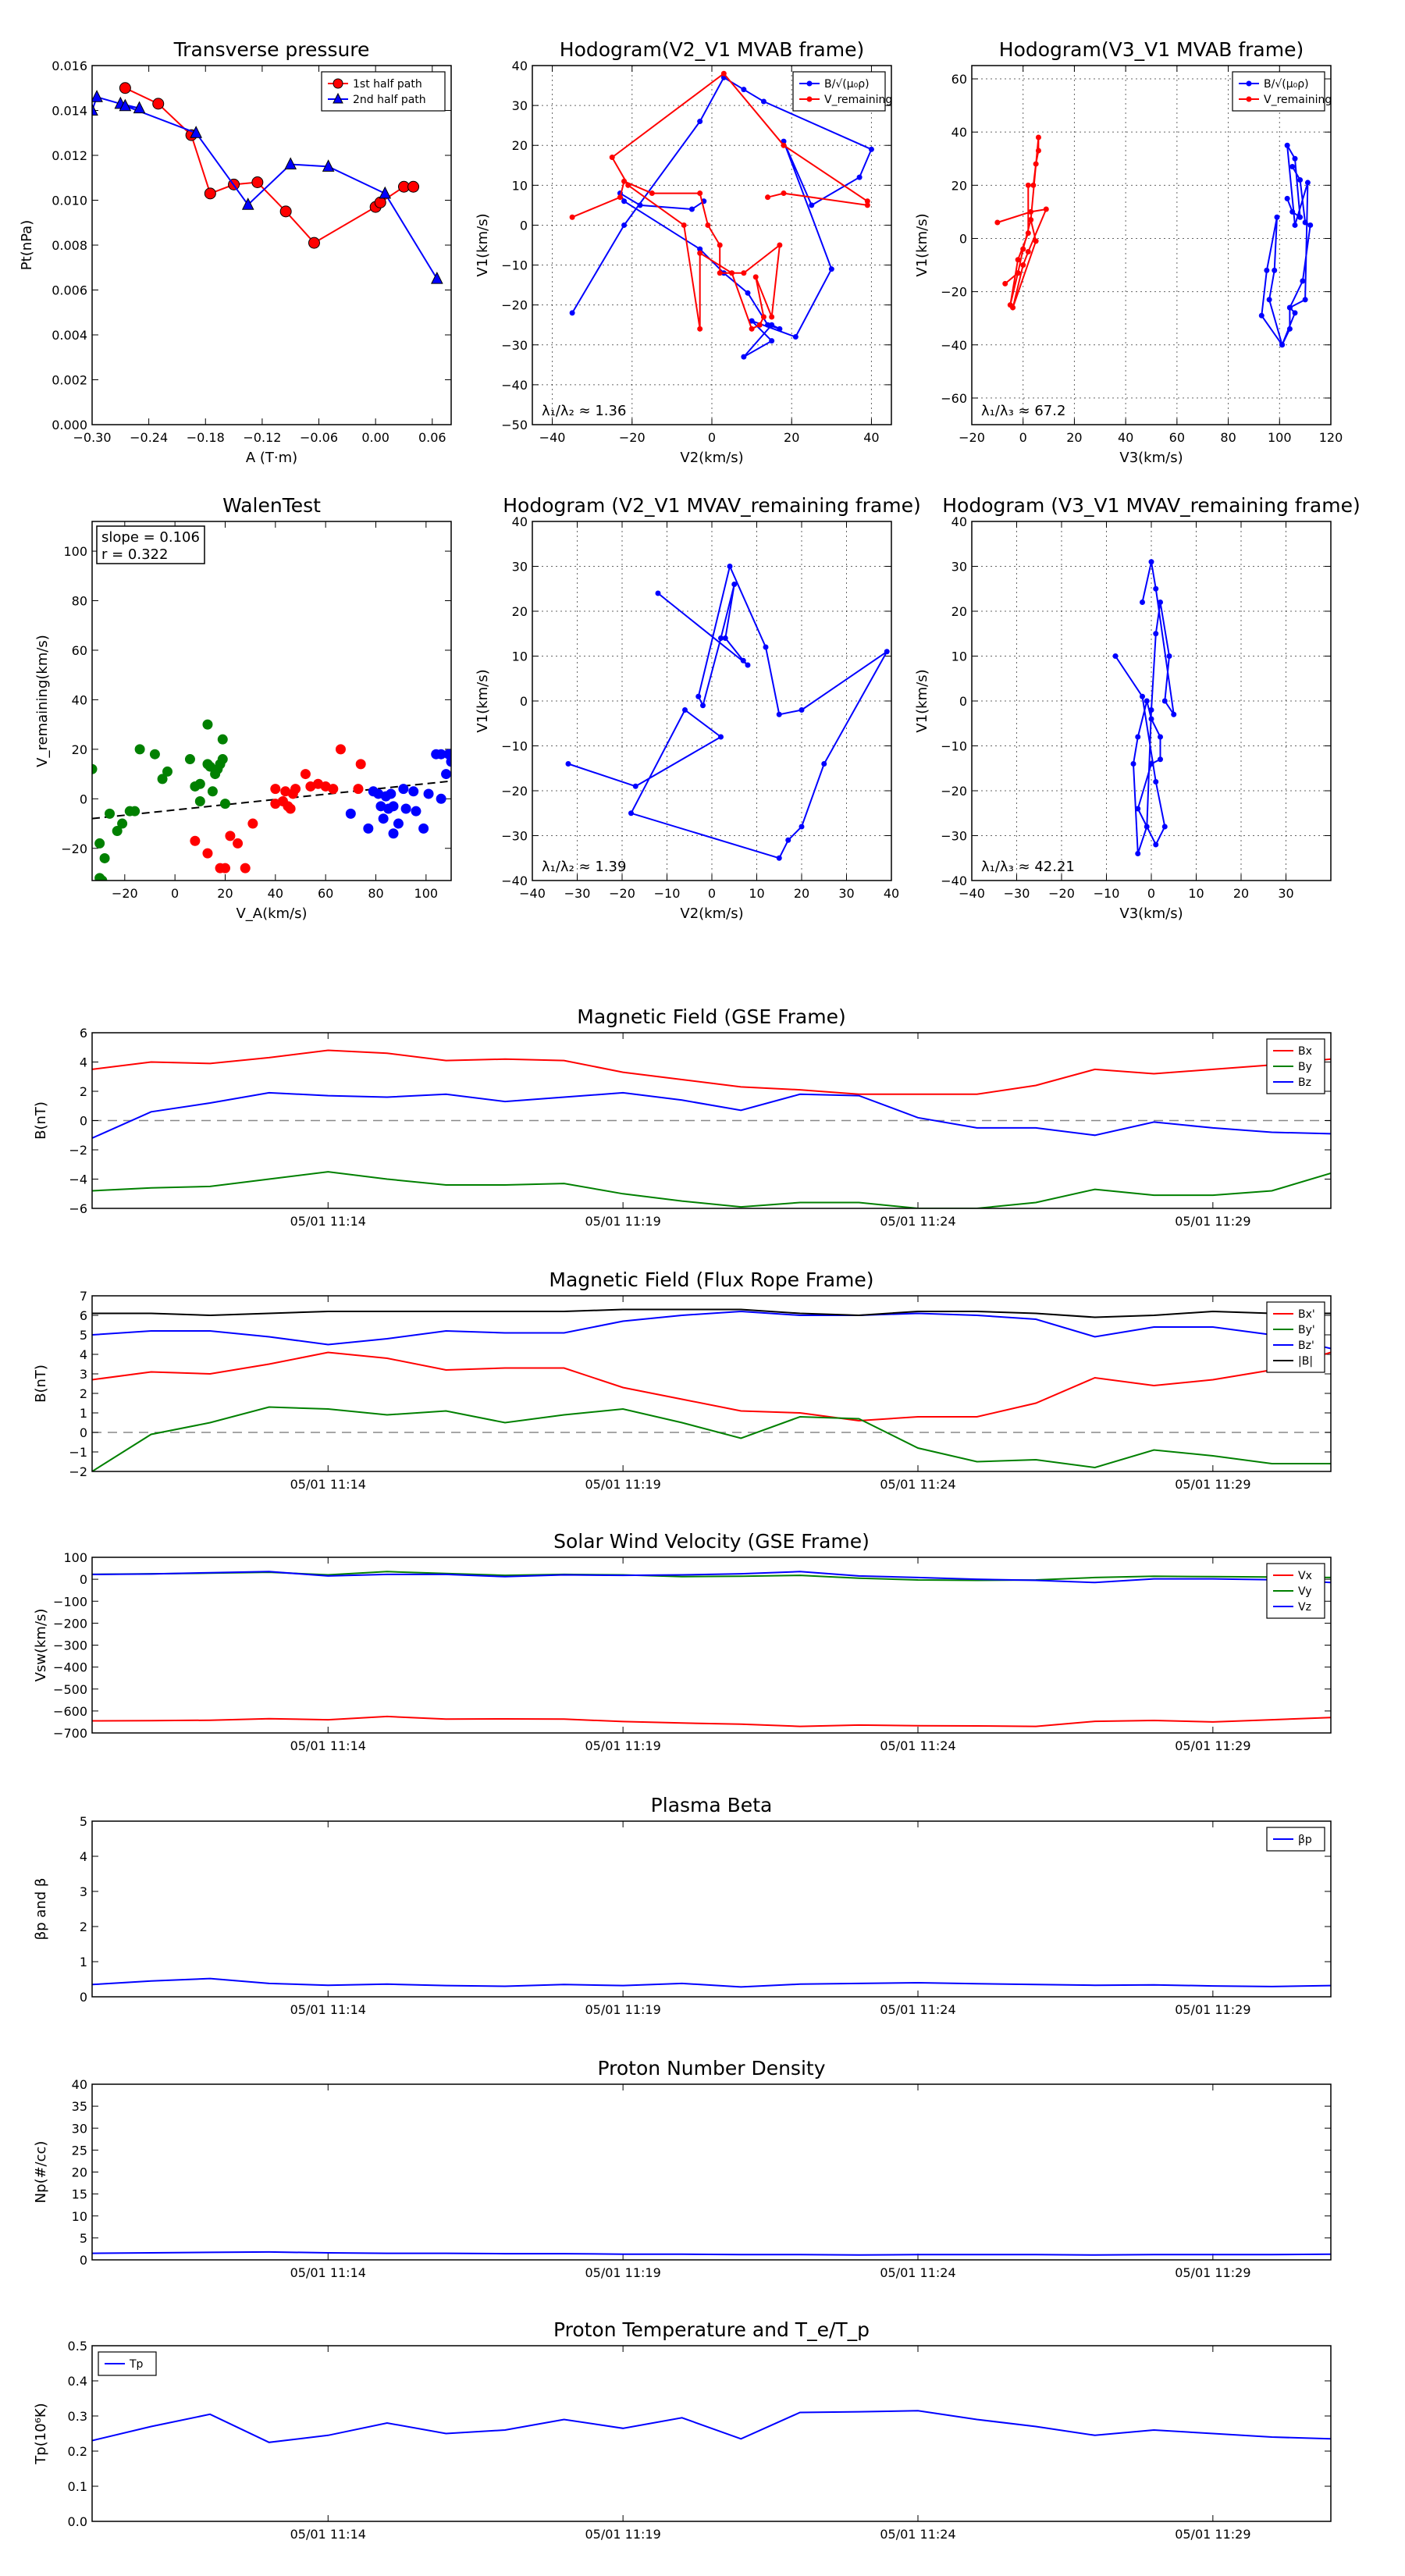 The height and width of the screenshot is (2576, 1405). I want to click on y-tick-label: −400, so click(70, 1667).